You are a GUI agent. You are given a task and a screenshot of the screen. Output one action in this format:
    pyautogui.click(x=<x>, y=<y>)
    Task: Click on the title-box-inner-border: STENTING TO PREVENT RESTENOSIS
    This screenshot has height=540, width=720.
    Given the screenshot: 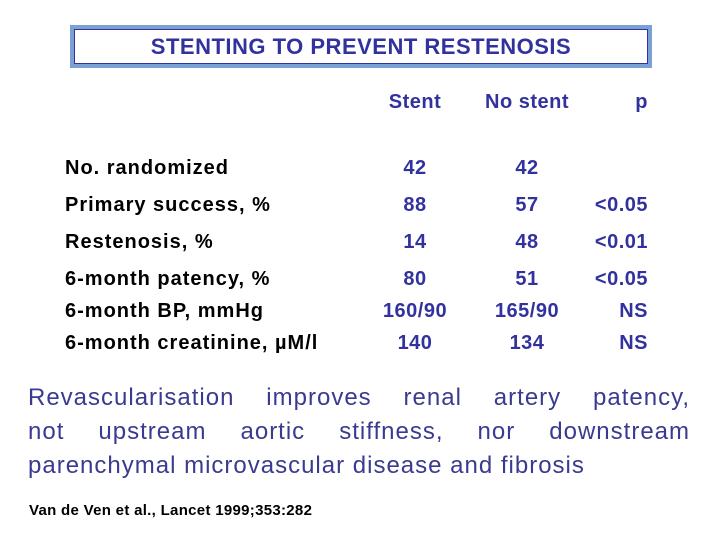 What is the action you would take?
    pyautogui.click(x=361, y=46)
    